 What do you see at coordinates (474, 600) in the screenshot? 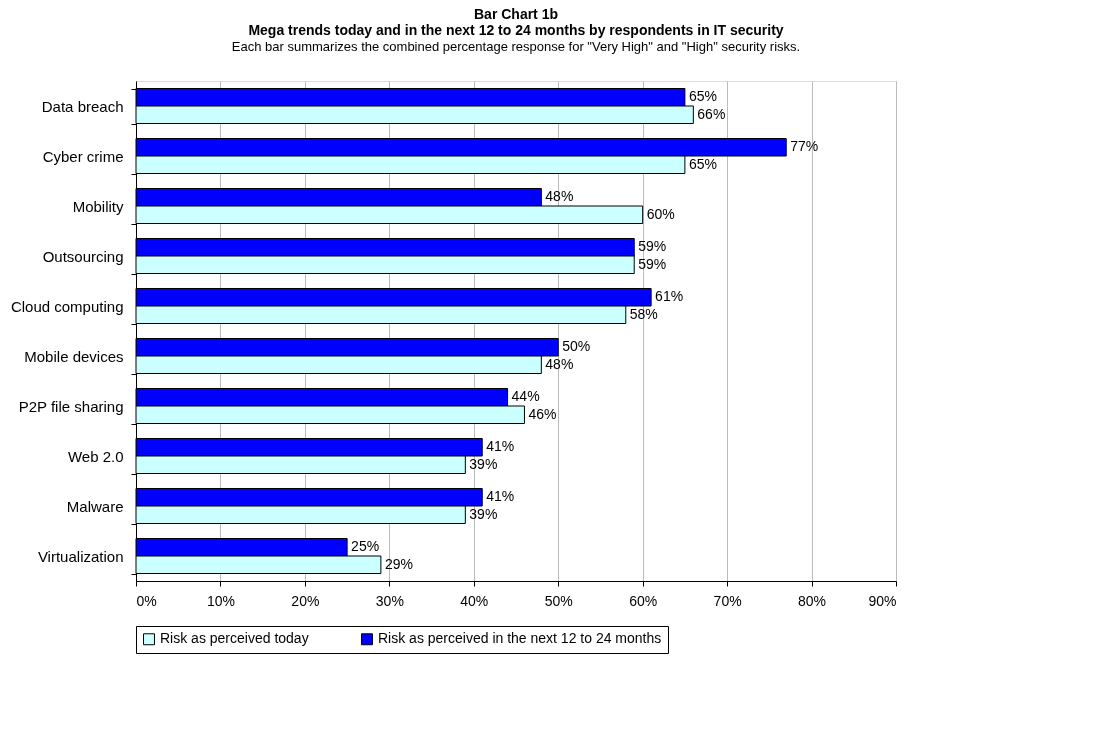
I see `x-tick-label: 40%` at bounding box center [474, 600].